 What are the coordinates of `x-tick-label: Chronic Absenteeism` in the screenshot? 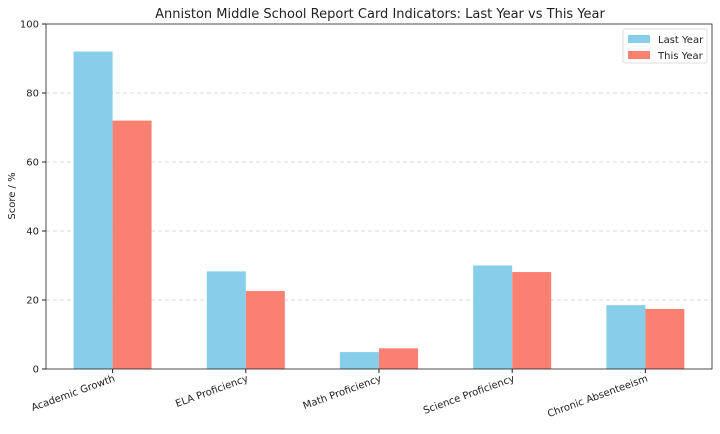 It's located at (597, 396).